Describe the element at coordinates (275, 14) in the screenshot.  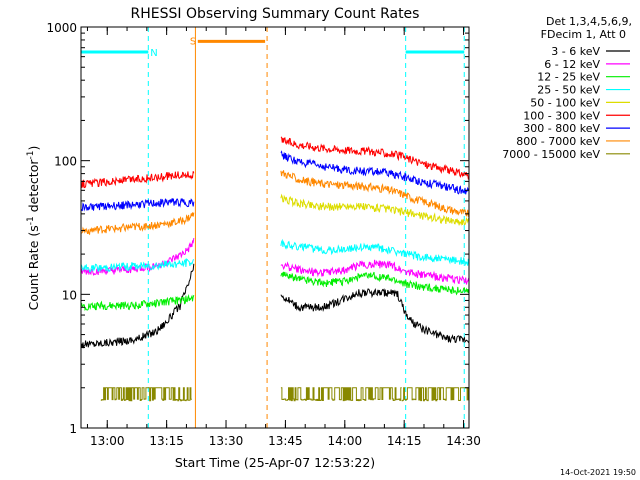
I see `chart-title: RHESSI Observing Summary Count Rates` at that location.